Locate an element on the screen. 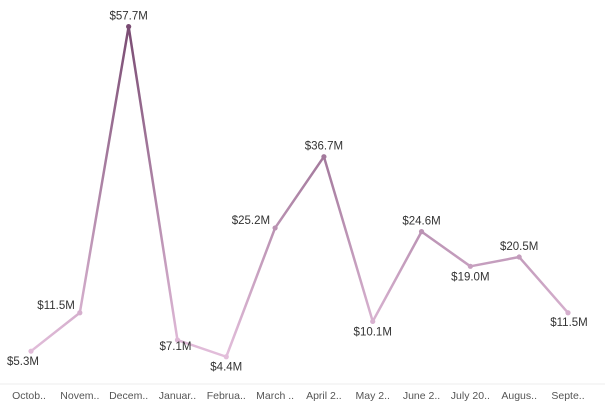 This screenshot has width=605, height=417. x-tick-label: Februa.. is located at coordinates (226, 396).